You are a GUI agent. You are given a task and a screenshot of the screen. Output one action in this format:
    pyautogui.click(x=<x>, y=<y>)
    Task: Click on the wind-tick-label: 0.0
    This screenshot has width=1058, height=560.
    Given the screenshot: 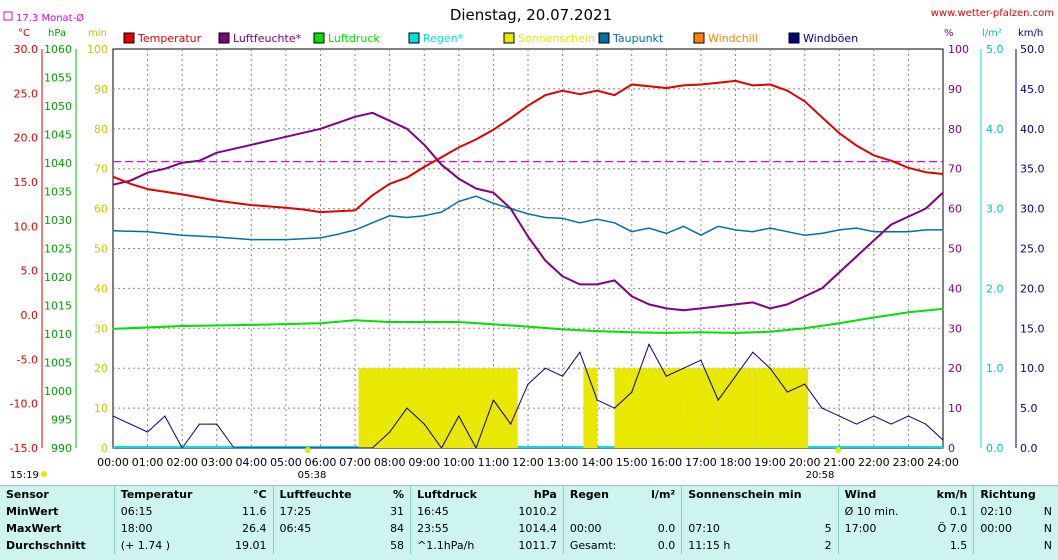 What is the action you would take?
    pyautogui.click(x=1029, y=448)
    